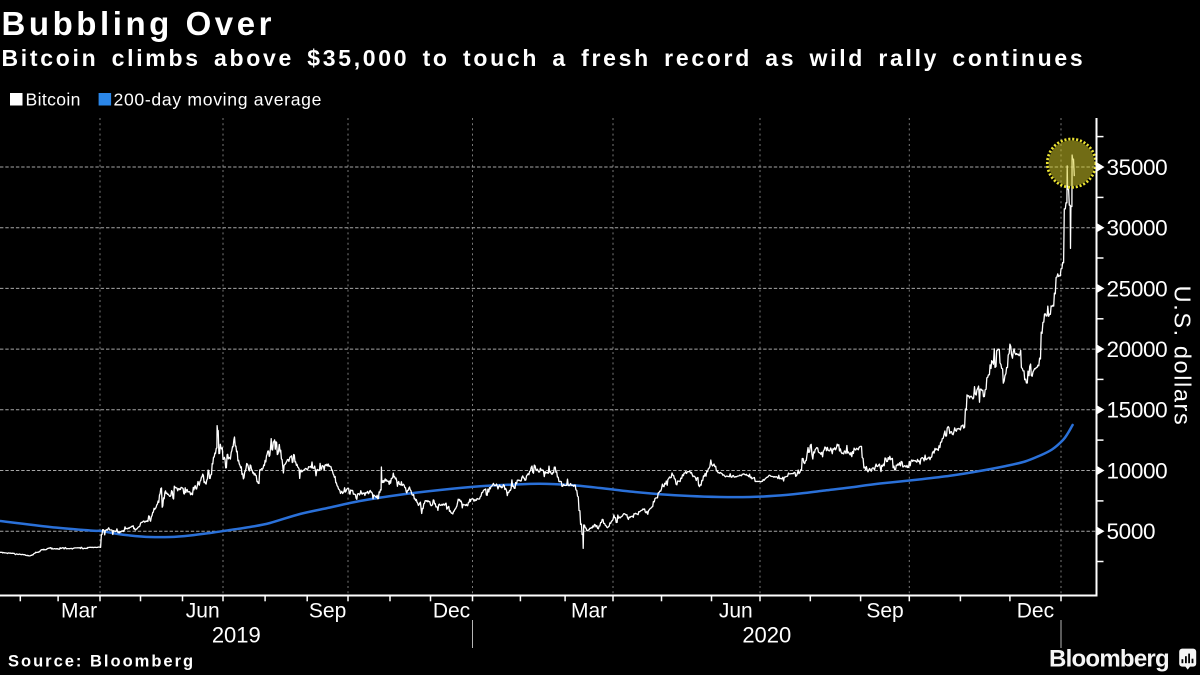  I want to click on svg-text: 35000, so click(1137, 167).